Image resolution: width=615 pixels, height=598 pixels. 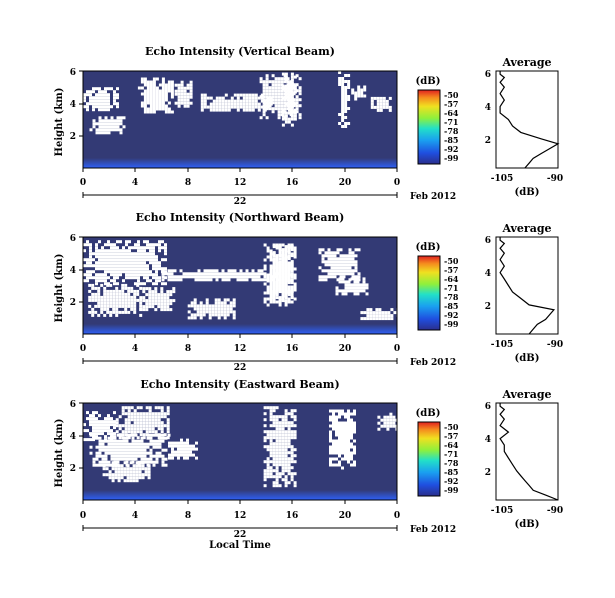 What do you see at coordinates (451, 113) in the screenshot?
I see `colorbar-level: -64` at bounding box center [451, 113].